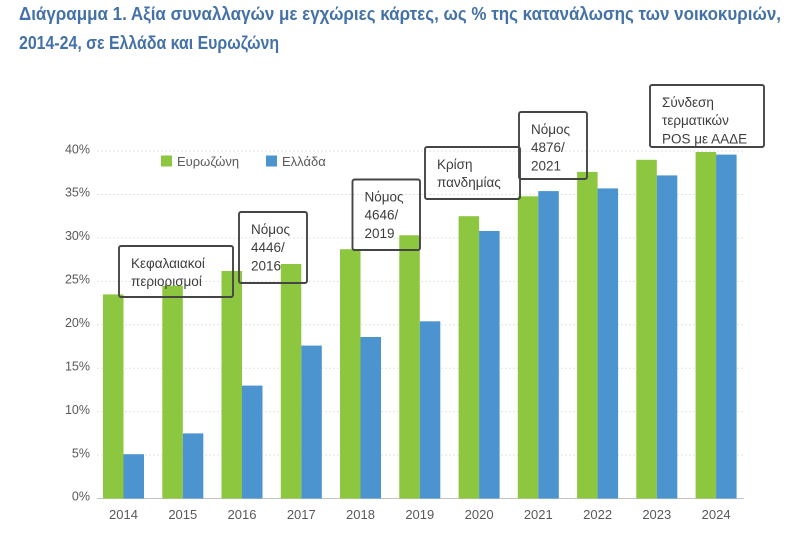 This screenshot has width=800, height=539. Describe the element at coordinates (704, 138) in the screenshot. I see `svg-text: POS με ΑΑΔΕ` at that location.